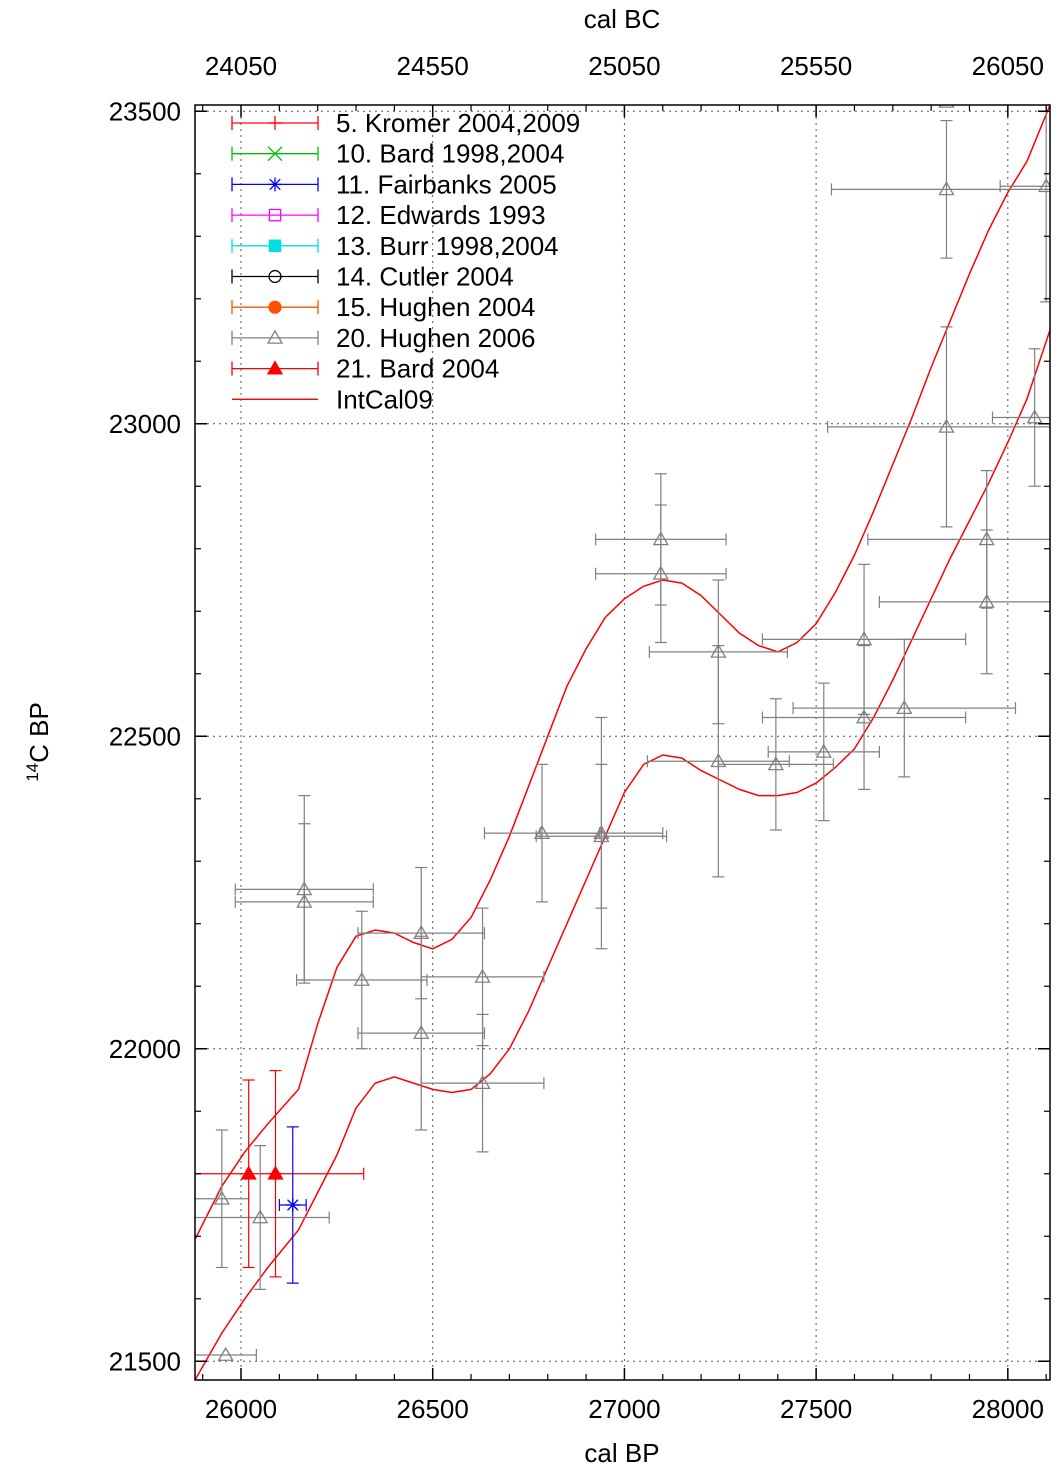 The image size is (1063, 1473). What do you see at coordinates (39, 732) in the screenshot?
I see `y-axis-title-main: C BP` at bounding box center [39, 732].